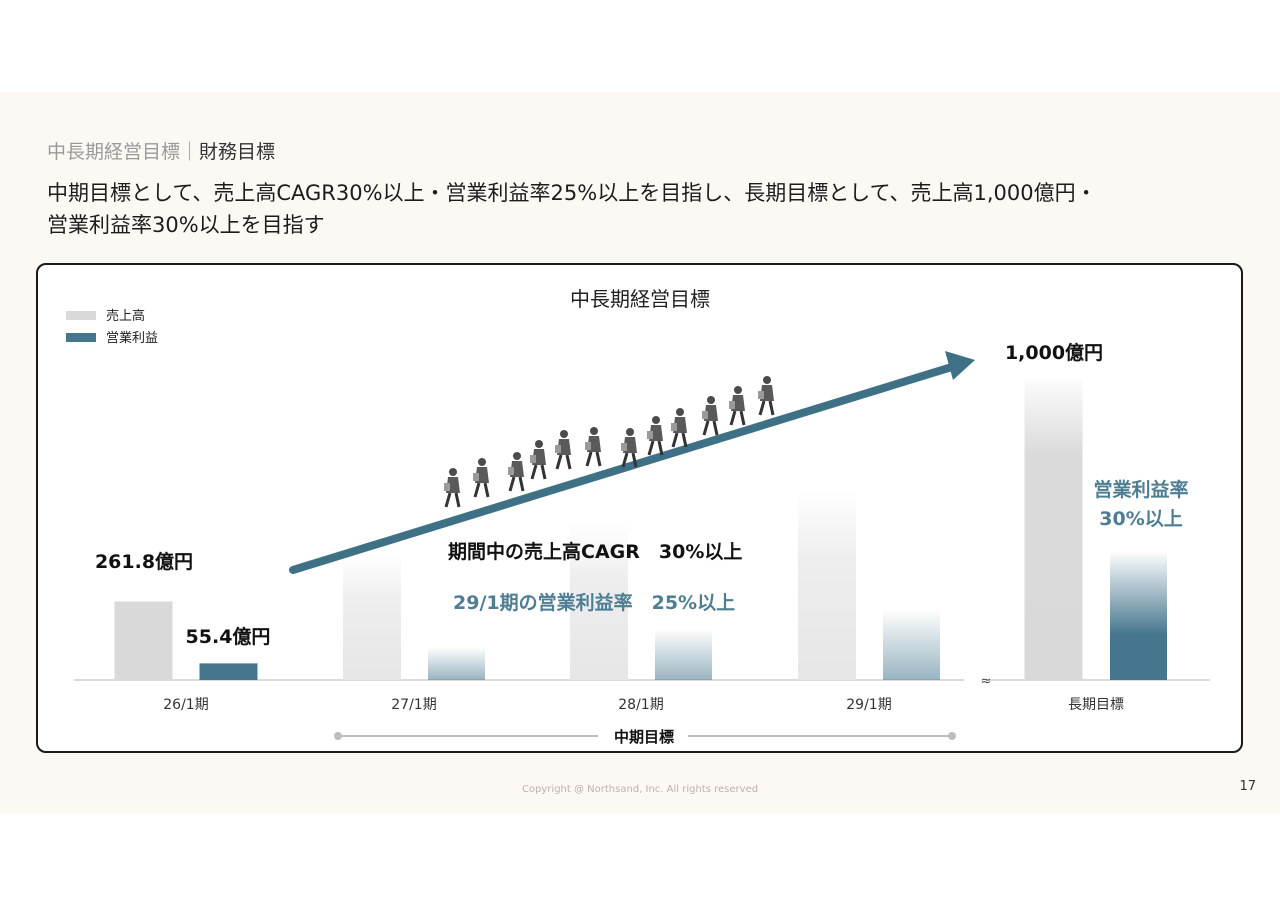 The image size is (1280, 905). Describe the element at coordinates (640, 299) in the screenshot. I see `chart-title: 中長期経営目標` at that location.